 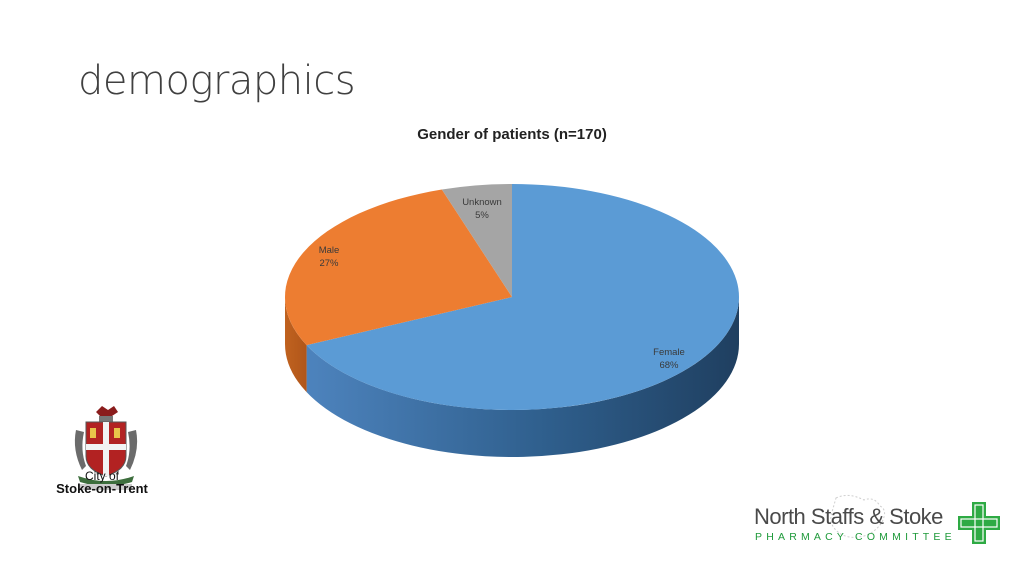 What do you see at coordinates (482, 215) in the screenshot?
I see `slice-value-unknown: 5%` at bounding box center [482, 215].